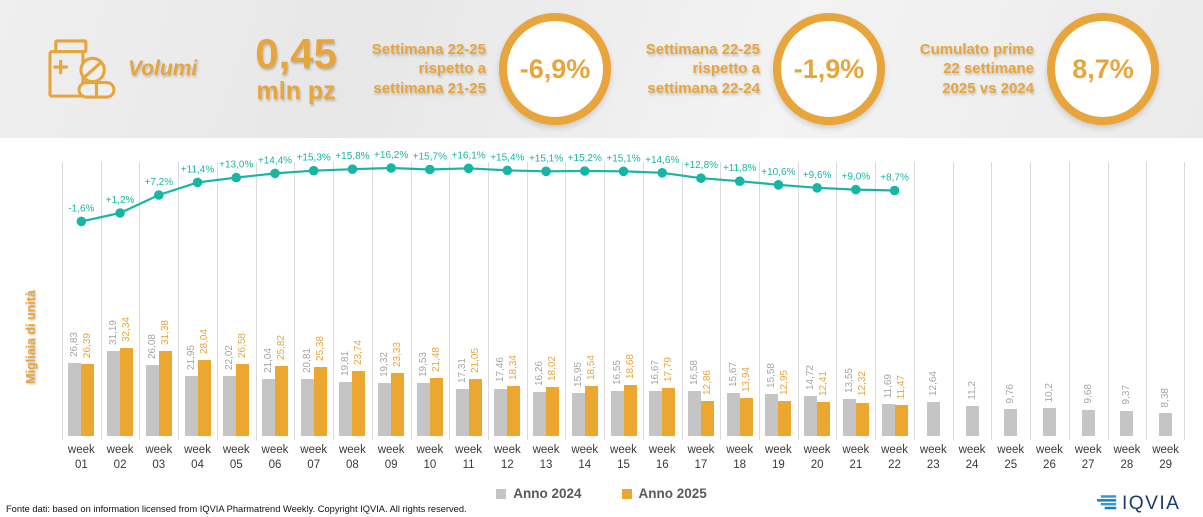 The height and width of the screenshot is (517, 1203). Describe the element at coordinates (894, 457) in the screenshot. I see `x-axis-label: week 22` at that location.